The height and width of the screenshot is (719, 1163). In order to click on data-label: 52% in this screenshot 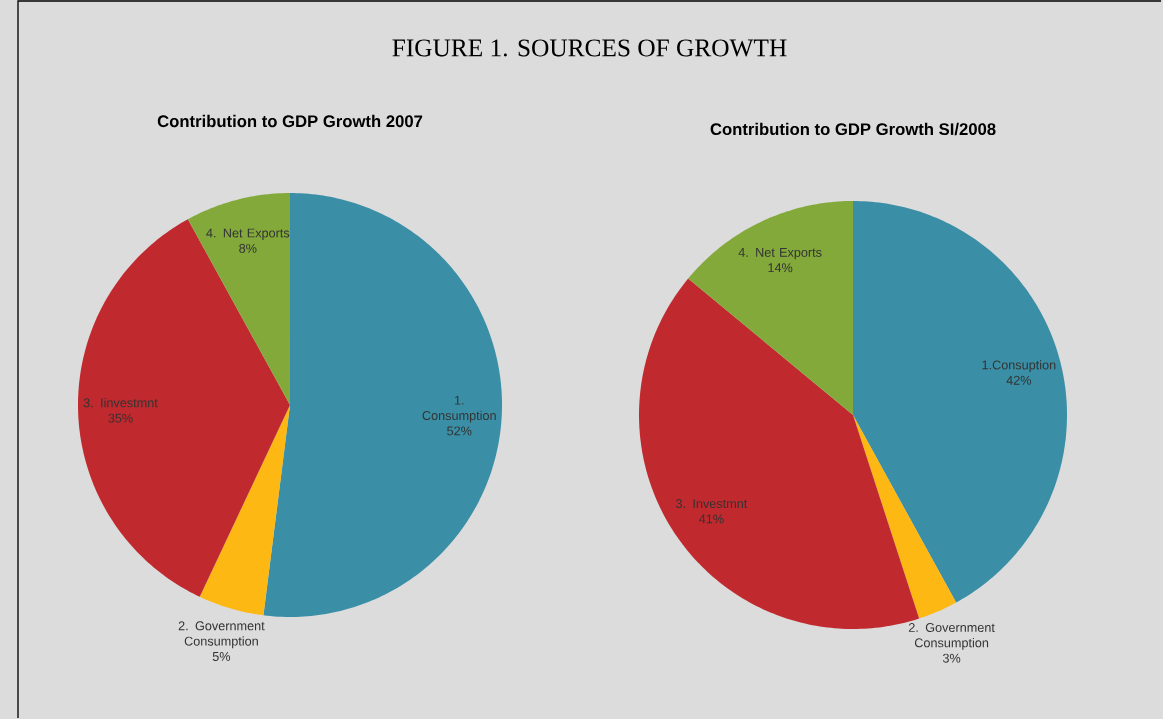, I will do `click(459, 431)`.